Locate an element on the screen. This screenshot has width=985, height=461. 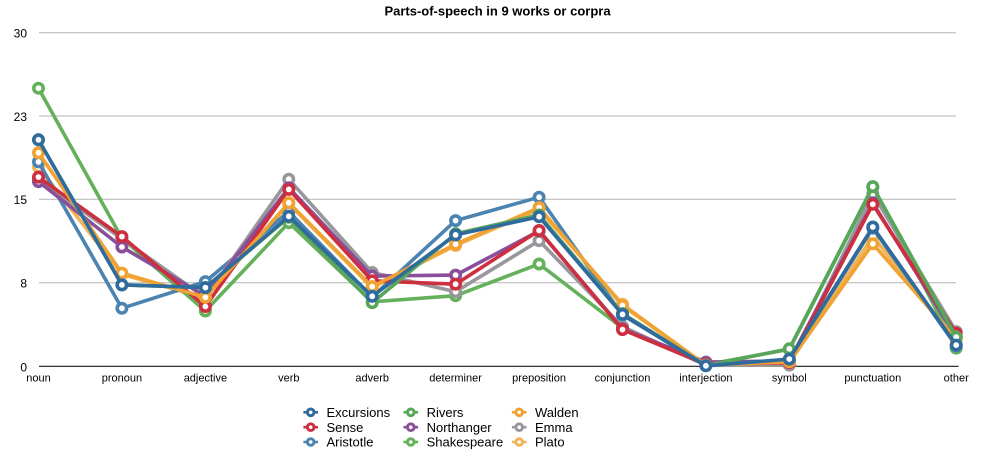
svg-text: 15 is located at coordinates (21, 200).